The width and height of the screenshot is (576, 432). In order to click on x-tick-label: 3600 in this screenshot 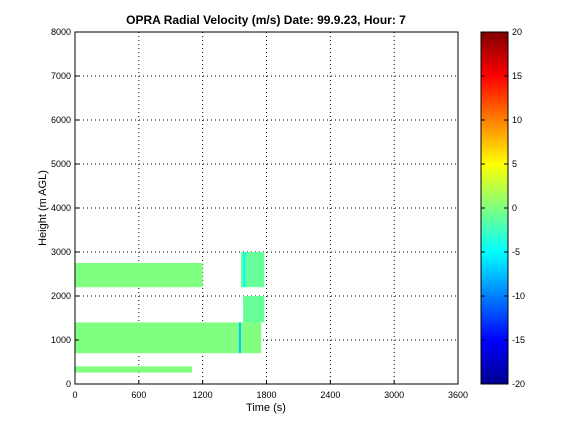, I will do `click(458, 395)`.